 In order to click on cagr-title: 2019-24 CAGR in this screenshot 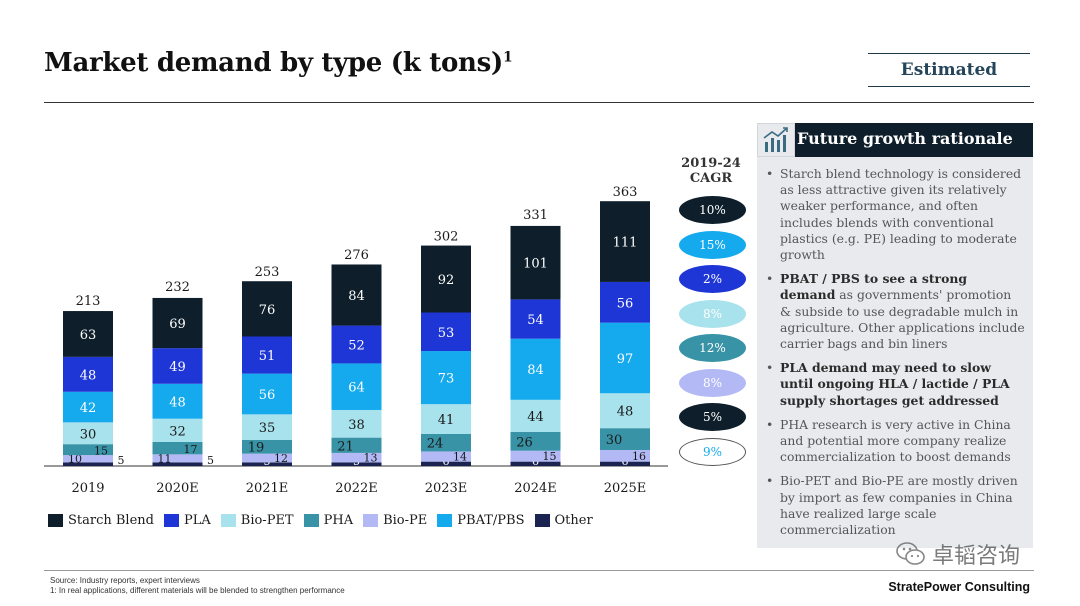, I will do `click(711, 171)`.